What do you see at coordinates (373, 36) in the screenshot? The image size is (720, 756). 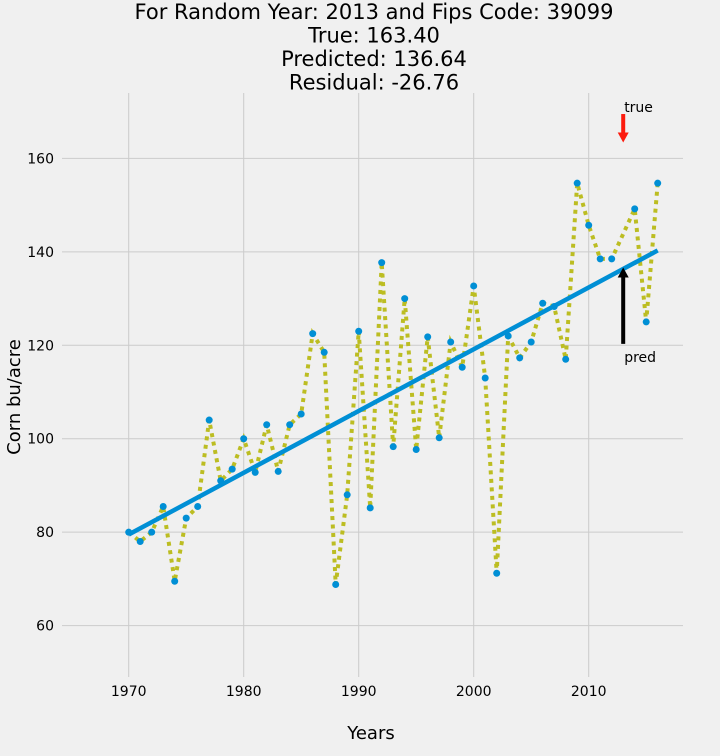 I see `title-line-2: True: 163.40` at bounding box center [373, 36].